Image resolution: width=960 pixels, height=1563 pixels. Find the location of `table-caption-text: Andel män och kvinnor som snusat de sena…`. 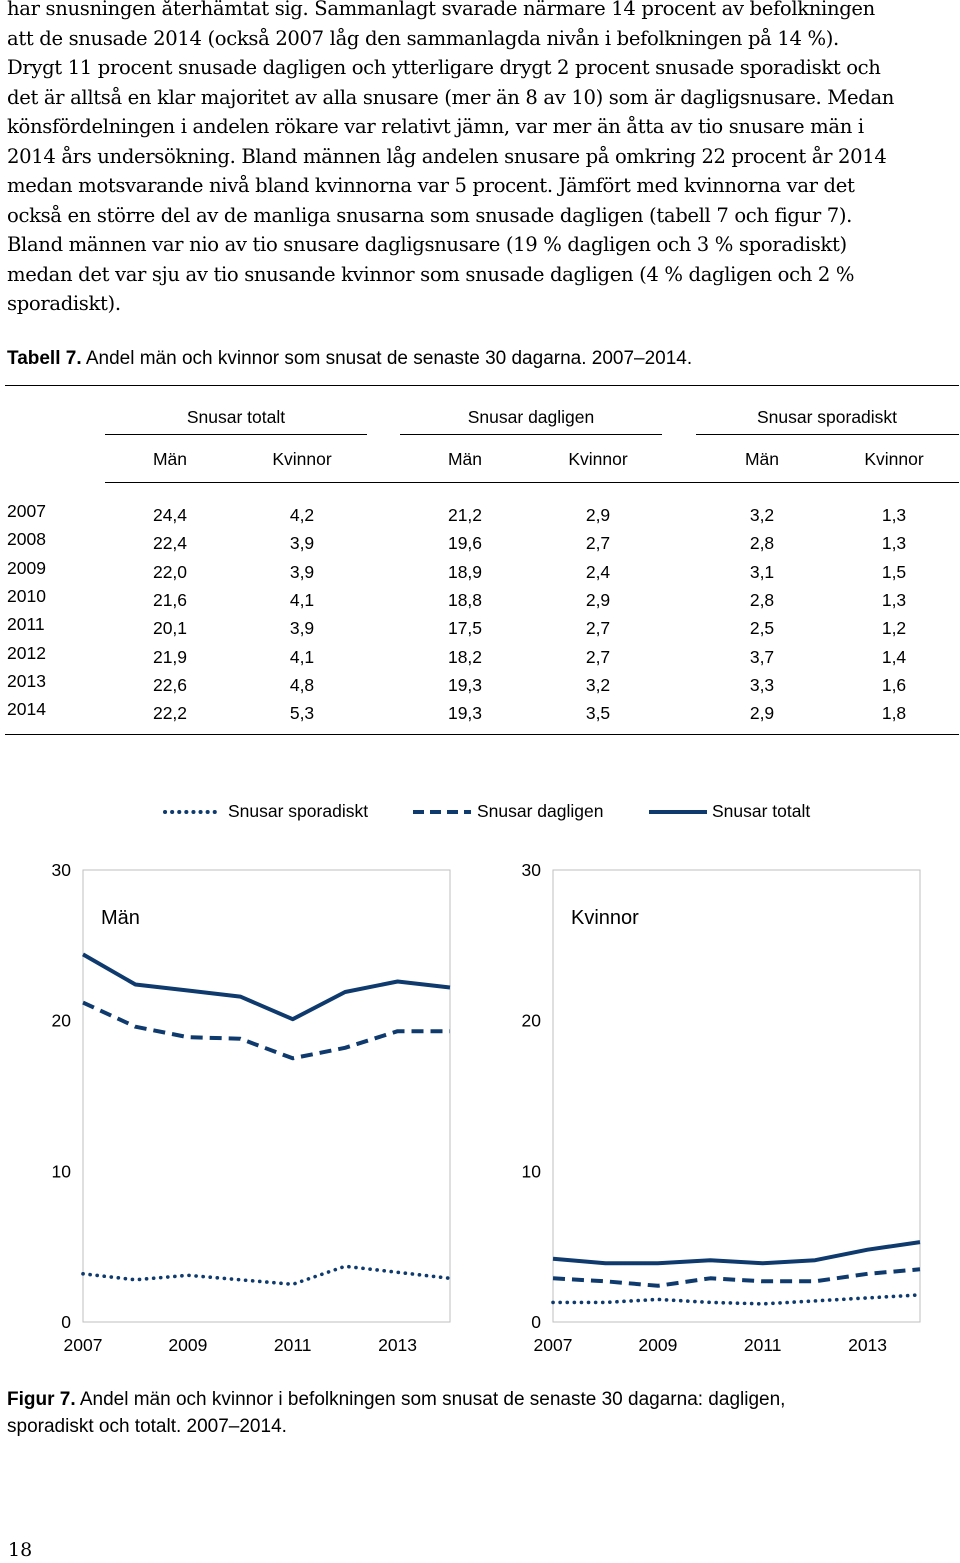

table-caption-text: Andel män och kvinnor som snusat de sena… is located at coordinates (387, 358).